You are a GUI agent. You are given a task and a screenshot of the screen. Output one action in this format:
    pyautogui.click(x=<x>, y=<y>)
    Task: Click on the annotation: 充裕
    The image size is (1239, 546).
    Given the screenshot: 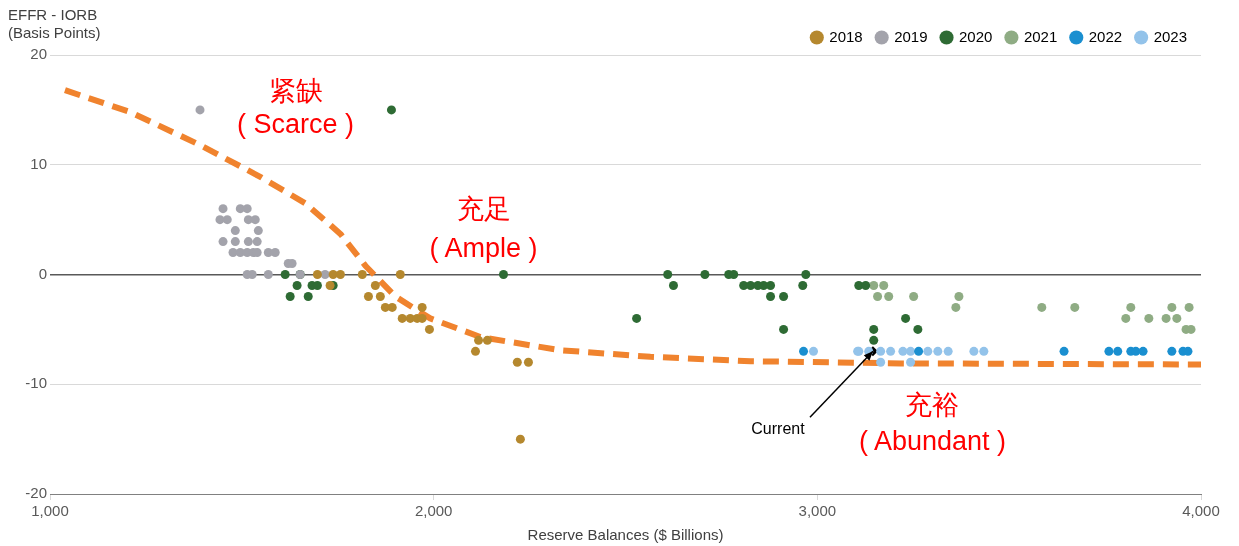 What is the action you would take?
    pyautogui.click(x=932, y=404)
    